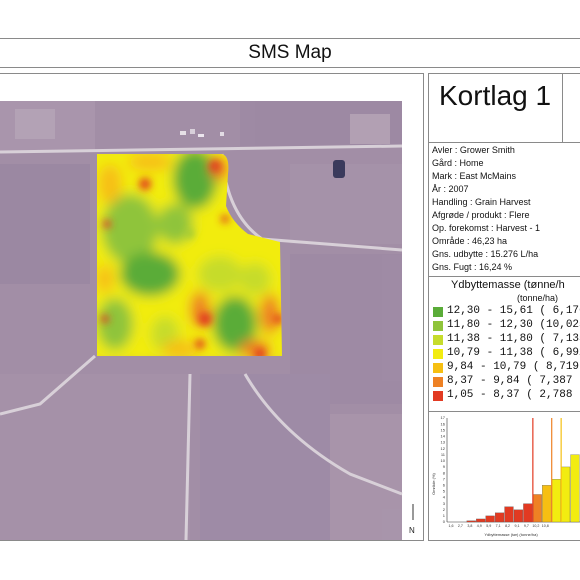  I want to click on histogram-y-tick: 4, so click(444, 497).